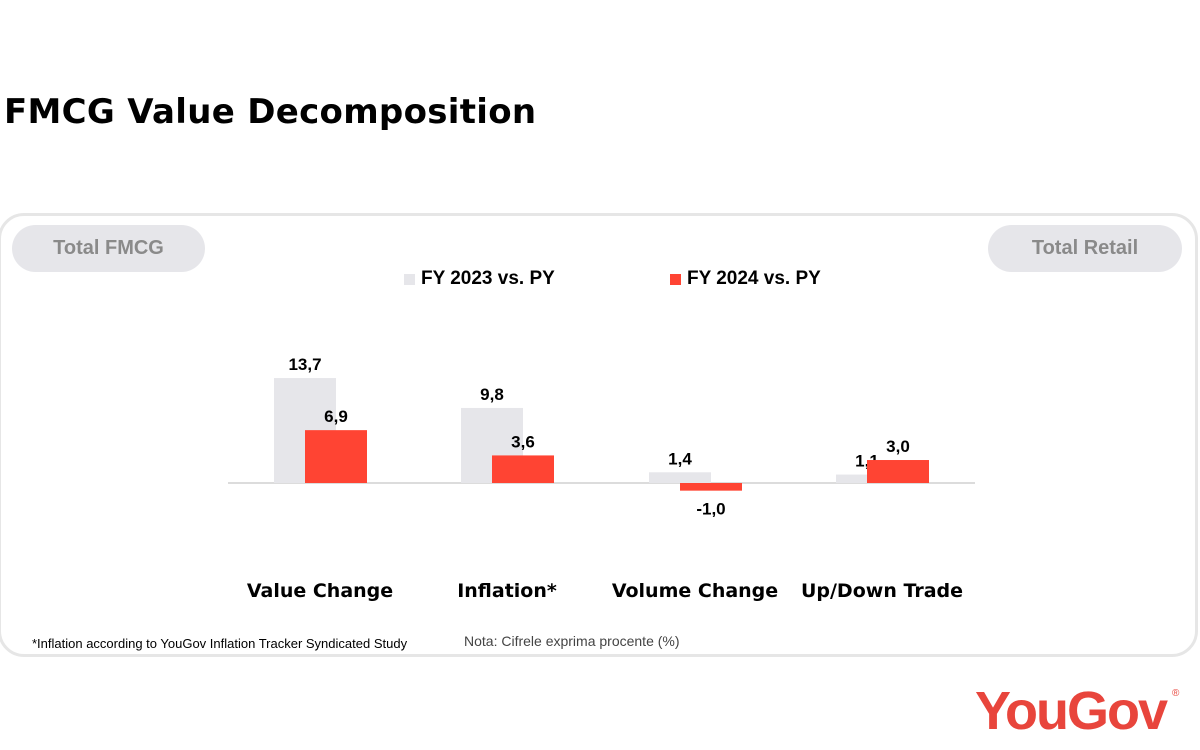 This screenshot has width=1200, height=750. What do you see at coordinates (270, 112) in the screenshot?
I see `page-title: FMCG Value Decomposition` at bounding box center [270, 112].